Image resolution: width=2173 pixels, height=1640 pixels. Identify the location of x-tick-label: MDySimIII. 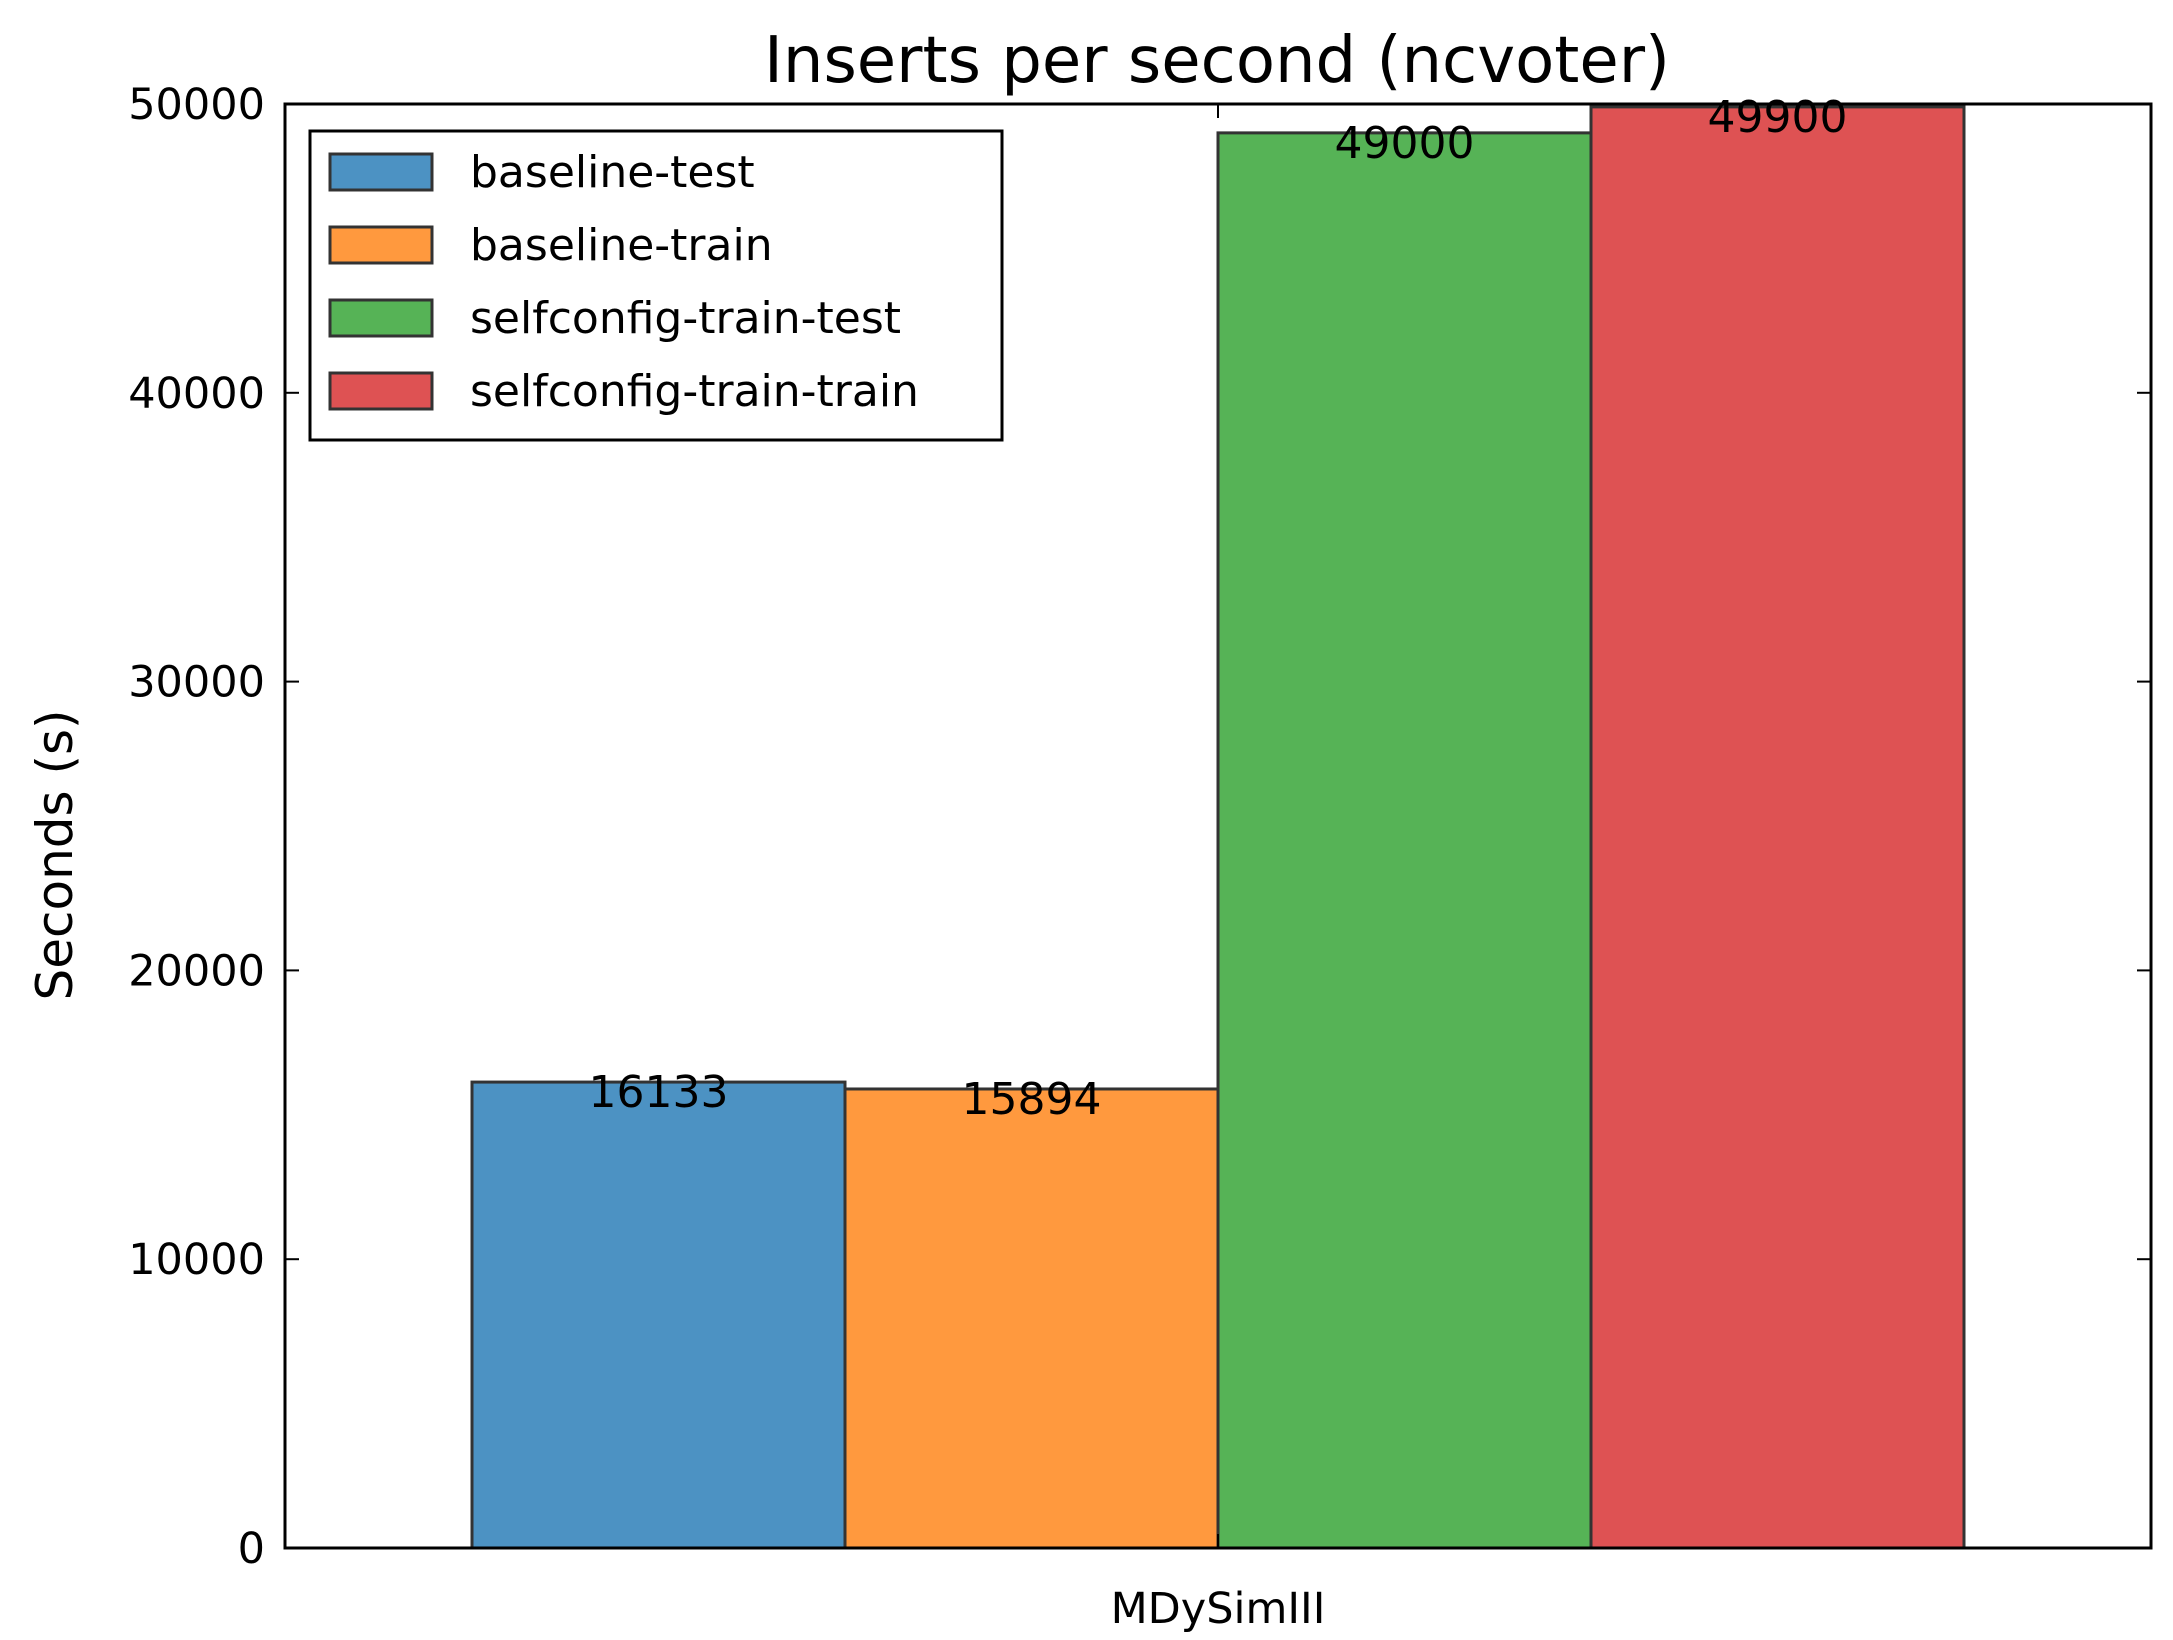
(1218, 1609).